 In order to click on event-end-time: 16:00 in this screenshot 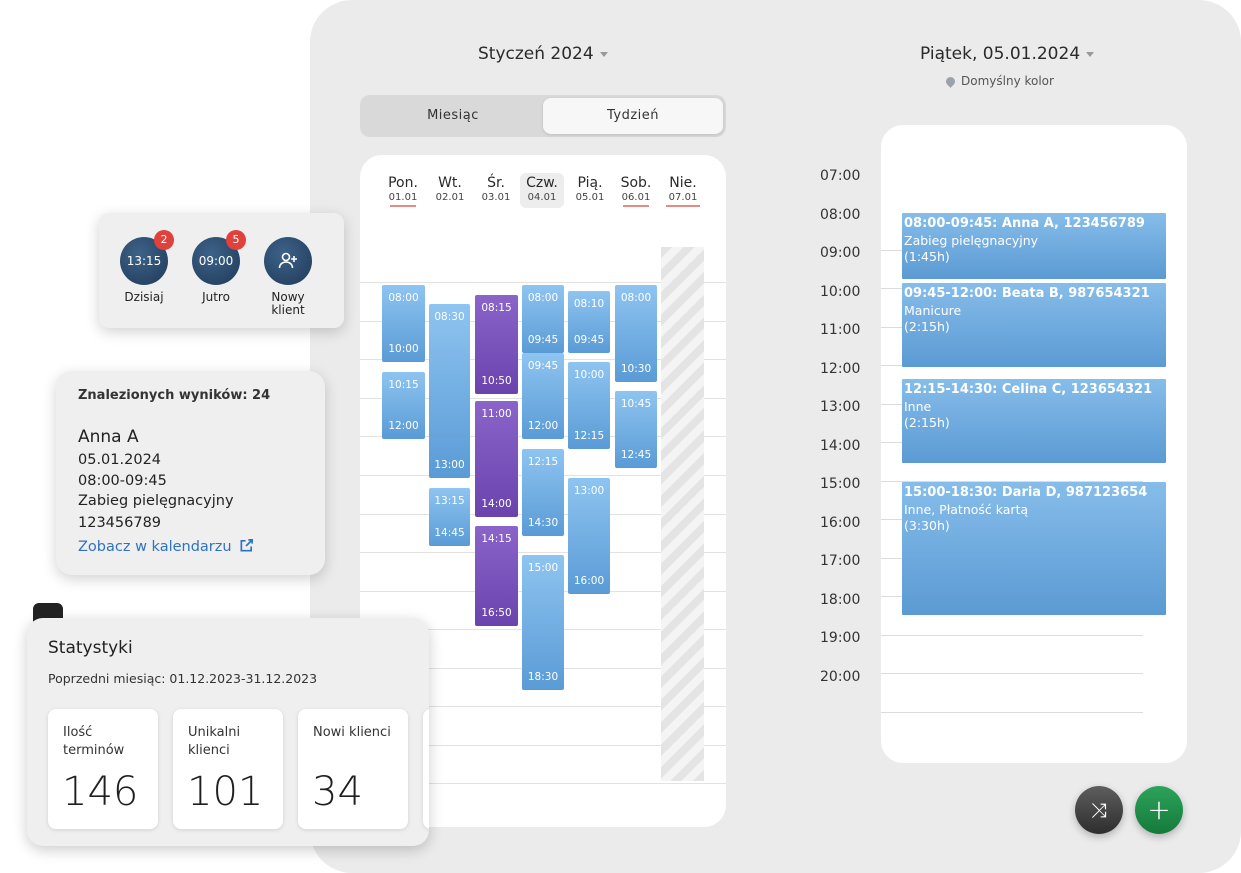, I will do `click(589, 580)`.